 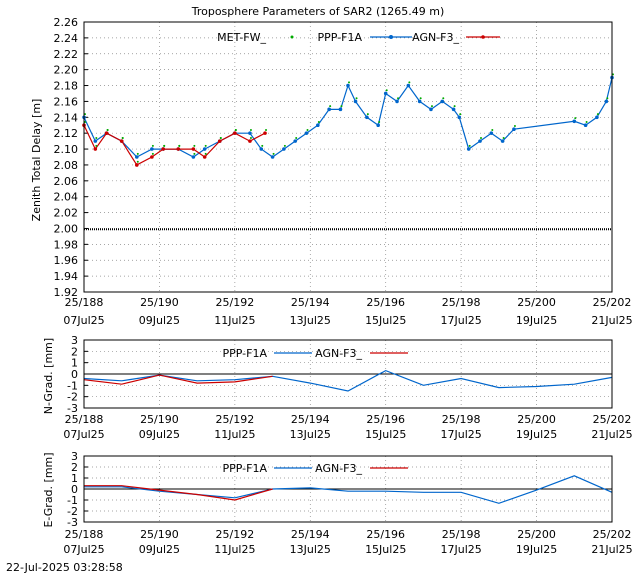 I want to click on y-tick-label: 1.94, so click(x=66, y=276).